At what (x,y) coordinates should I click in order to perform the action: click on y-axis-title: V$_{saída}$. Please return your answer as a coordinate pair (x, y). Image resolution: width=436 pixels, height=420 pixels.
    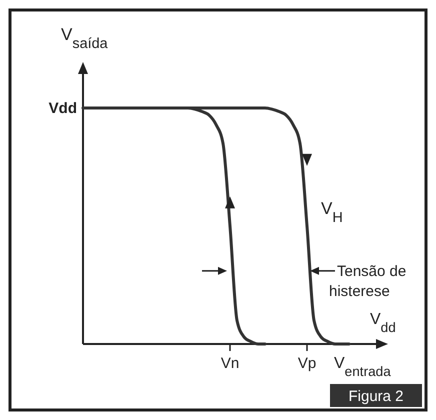
    Looking at the image, I should click on (85, 38).